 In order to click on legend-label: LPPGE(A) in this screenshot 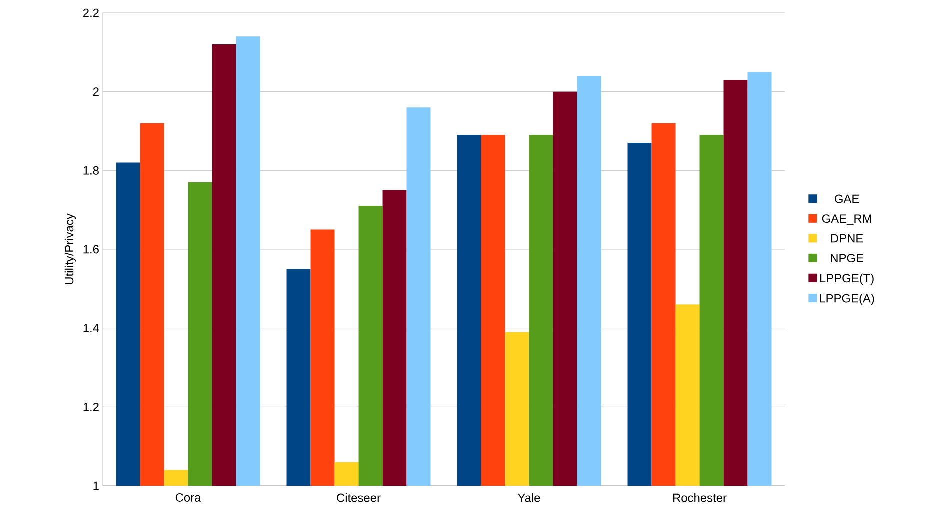, I will do `click(847, 300)`.